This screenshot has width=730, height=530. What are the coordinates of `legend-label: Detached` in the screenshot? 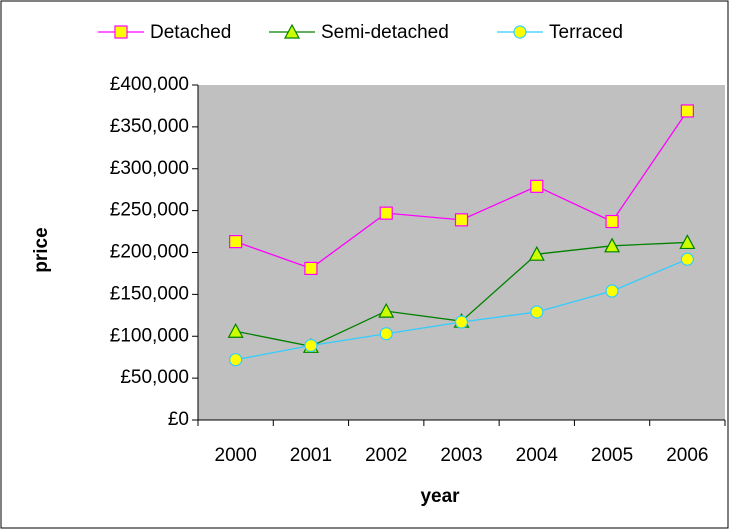 It's located at (190, 32).